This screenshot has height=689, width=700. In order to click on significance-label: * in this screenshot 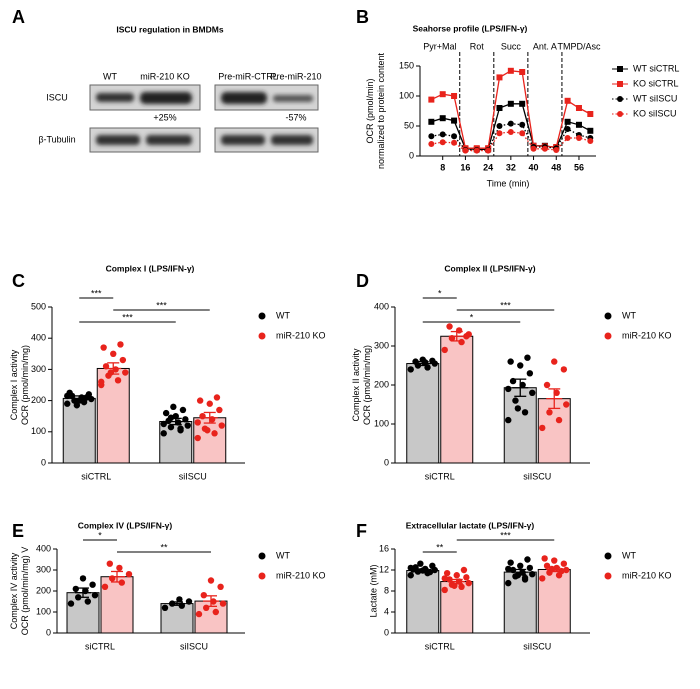, I will do `click(100, 535)`.